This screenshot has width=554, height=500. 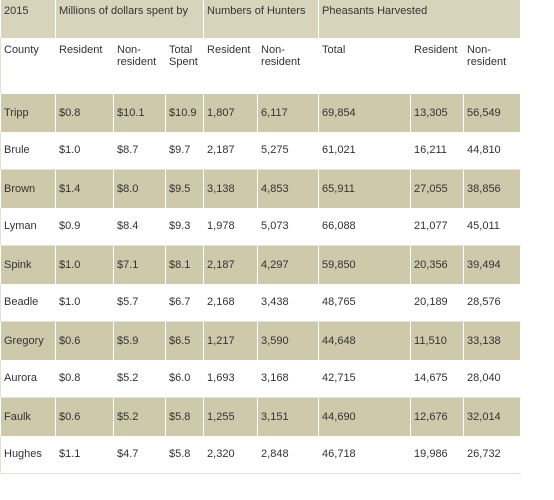 I want to click on value-cell: $5.7, so click(x=139, y=302).